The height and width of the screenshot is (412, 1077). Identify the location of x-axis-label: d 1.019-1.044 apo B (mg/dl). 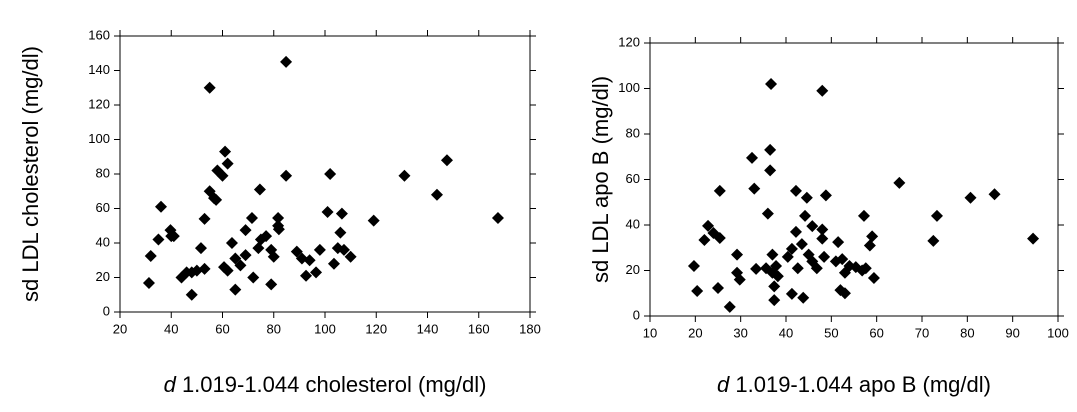
(854, 384).